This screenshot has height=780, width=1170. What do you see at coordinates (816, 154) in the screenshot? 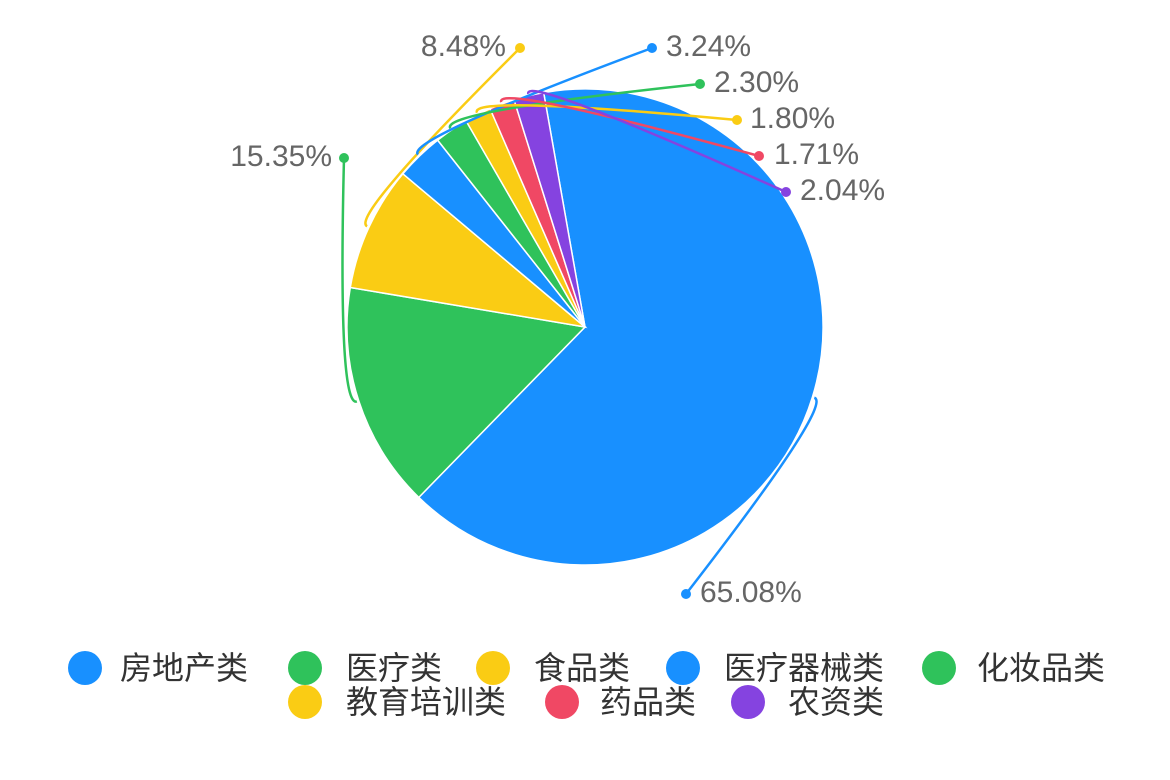
I see `percent-label-7: 1.71%` at bounding box center [816, 154].